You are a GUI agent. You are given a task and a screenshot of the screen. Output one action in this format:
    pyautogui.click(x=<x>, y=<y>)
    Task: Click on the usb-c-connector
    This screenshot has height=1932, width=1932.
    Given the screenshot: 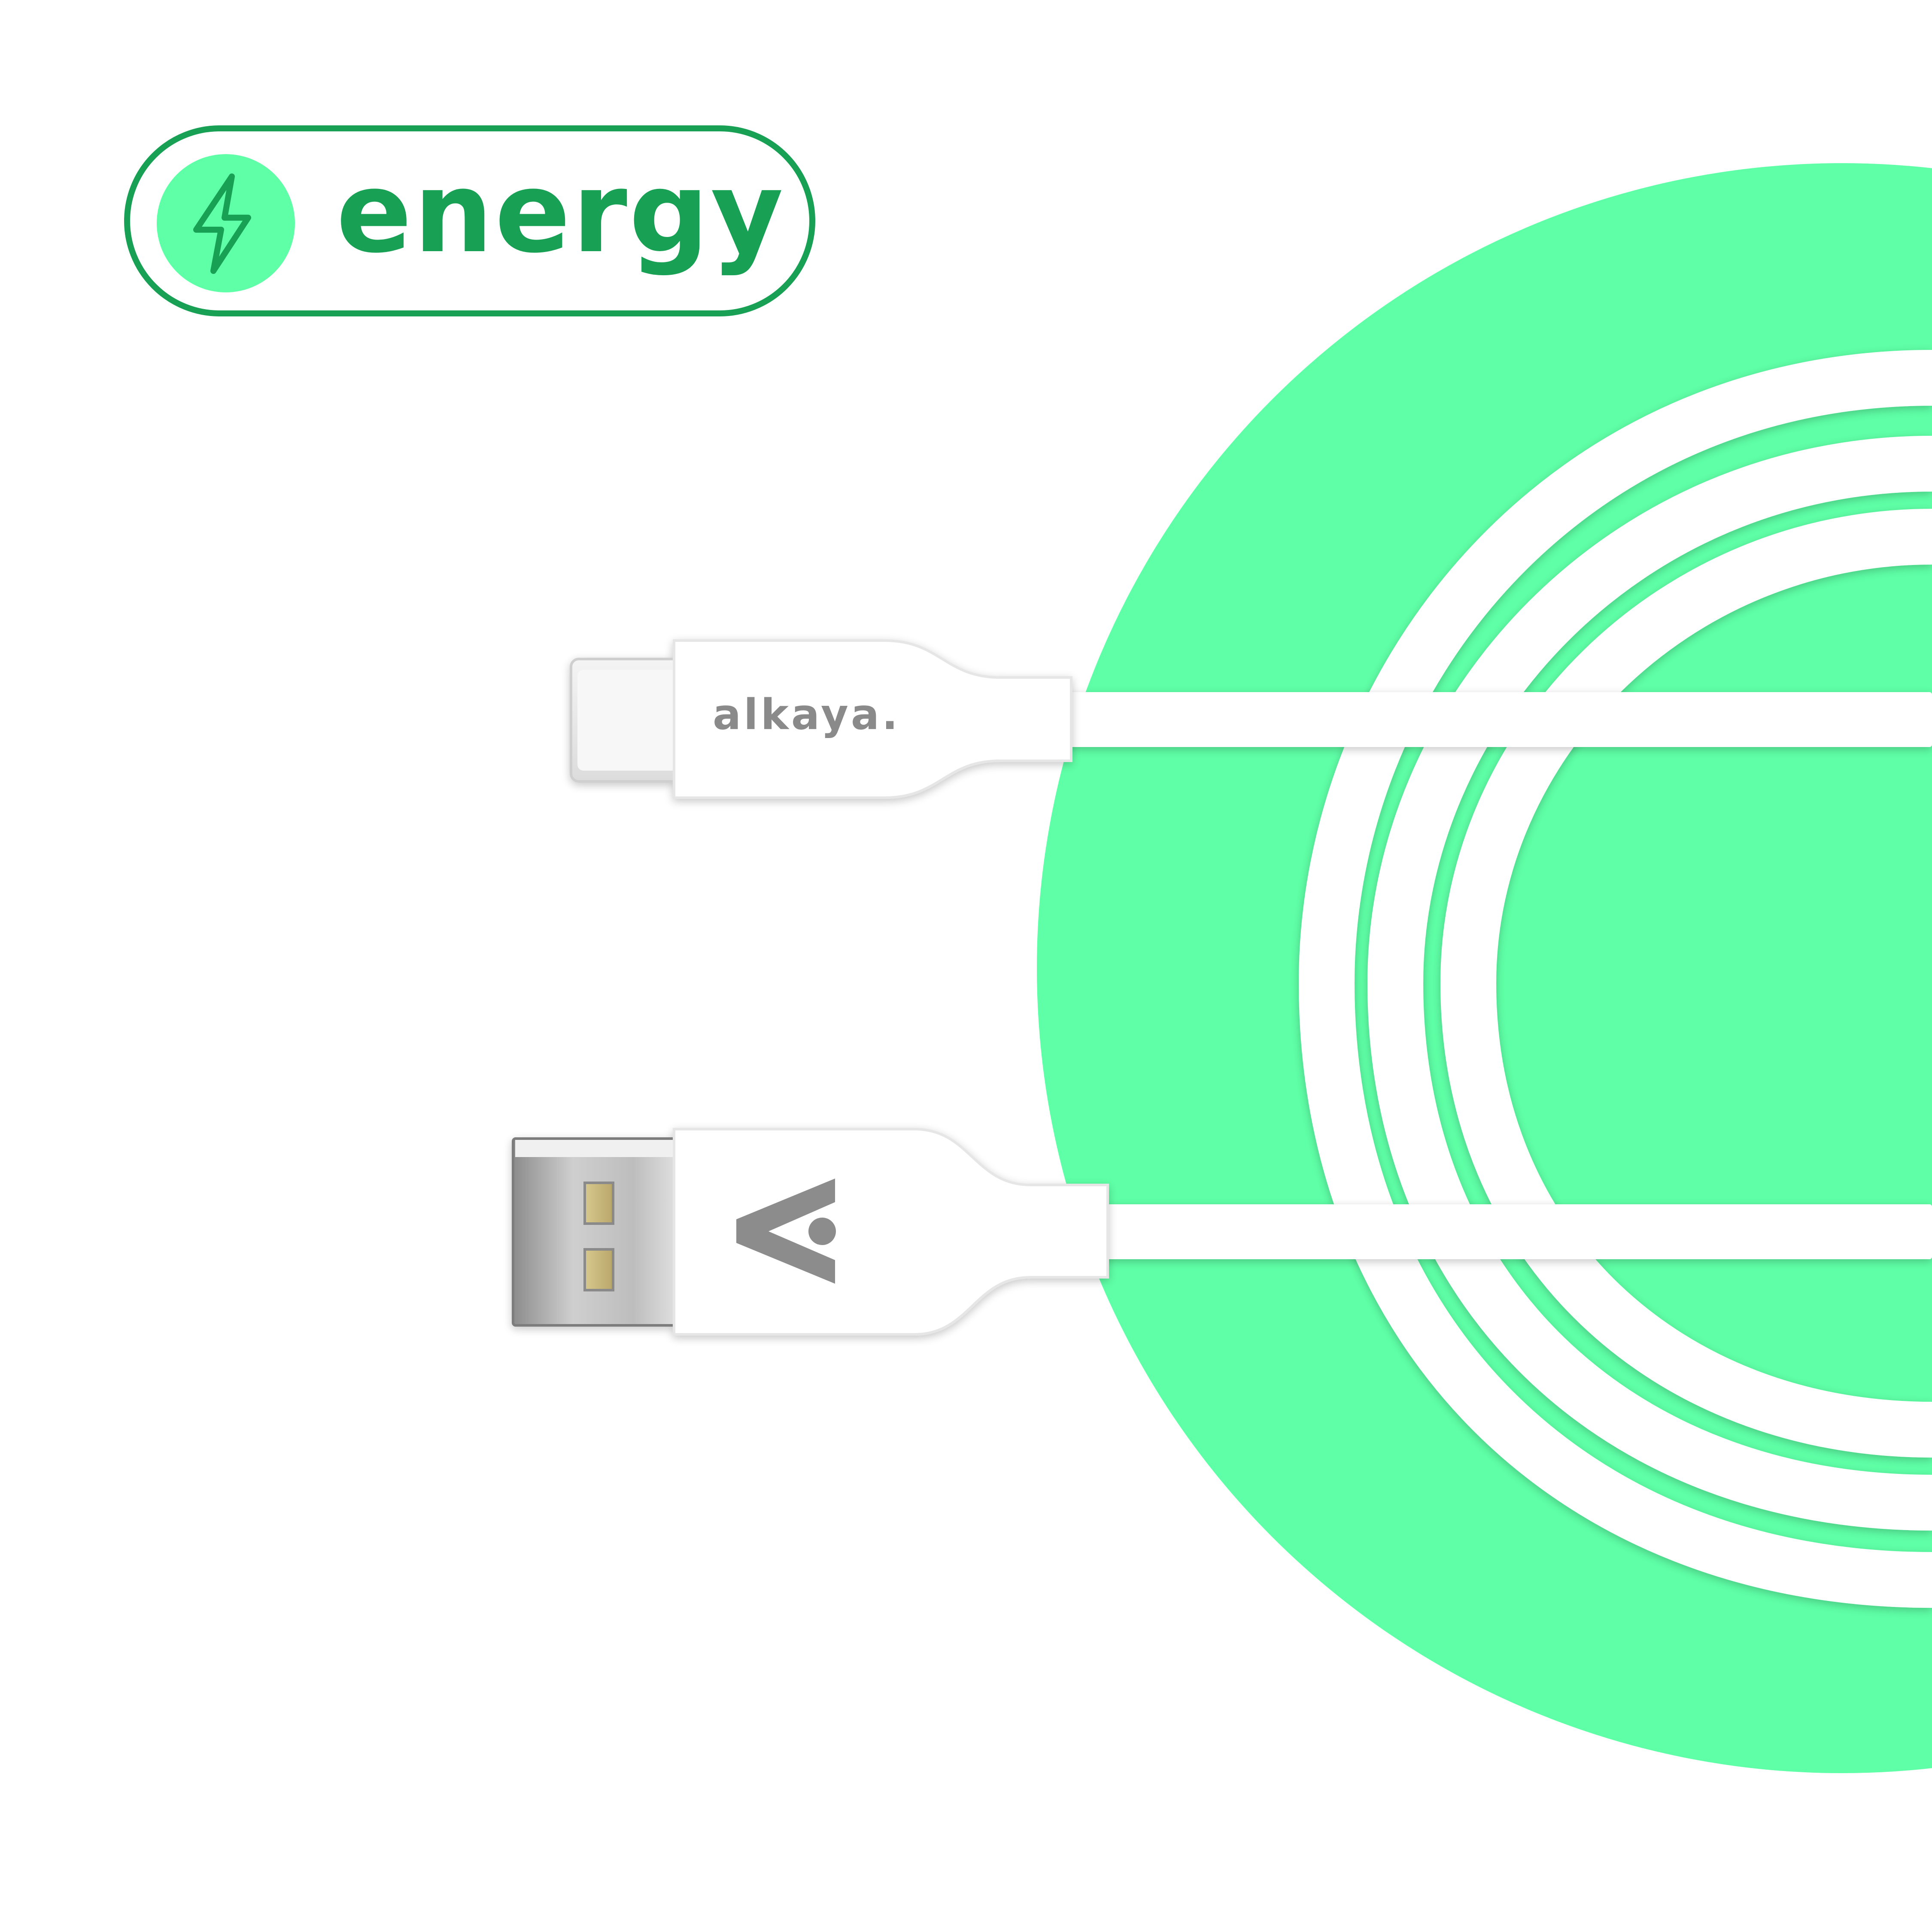 What is the action you would take?
    pyautogui.click(x=821, y=719)
    